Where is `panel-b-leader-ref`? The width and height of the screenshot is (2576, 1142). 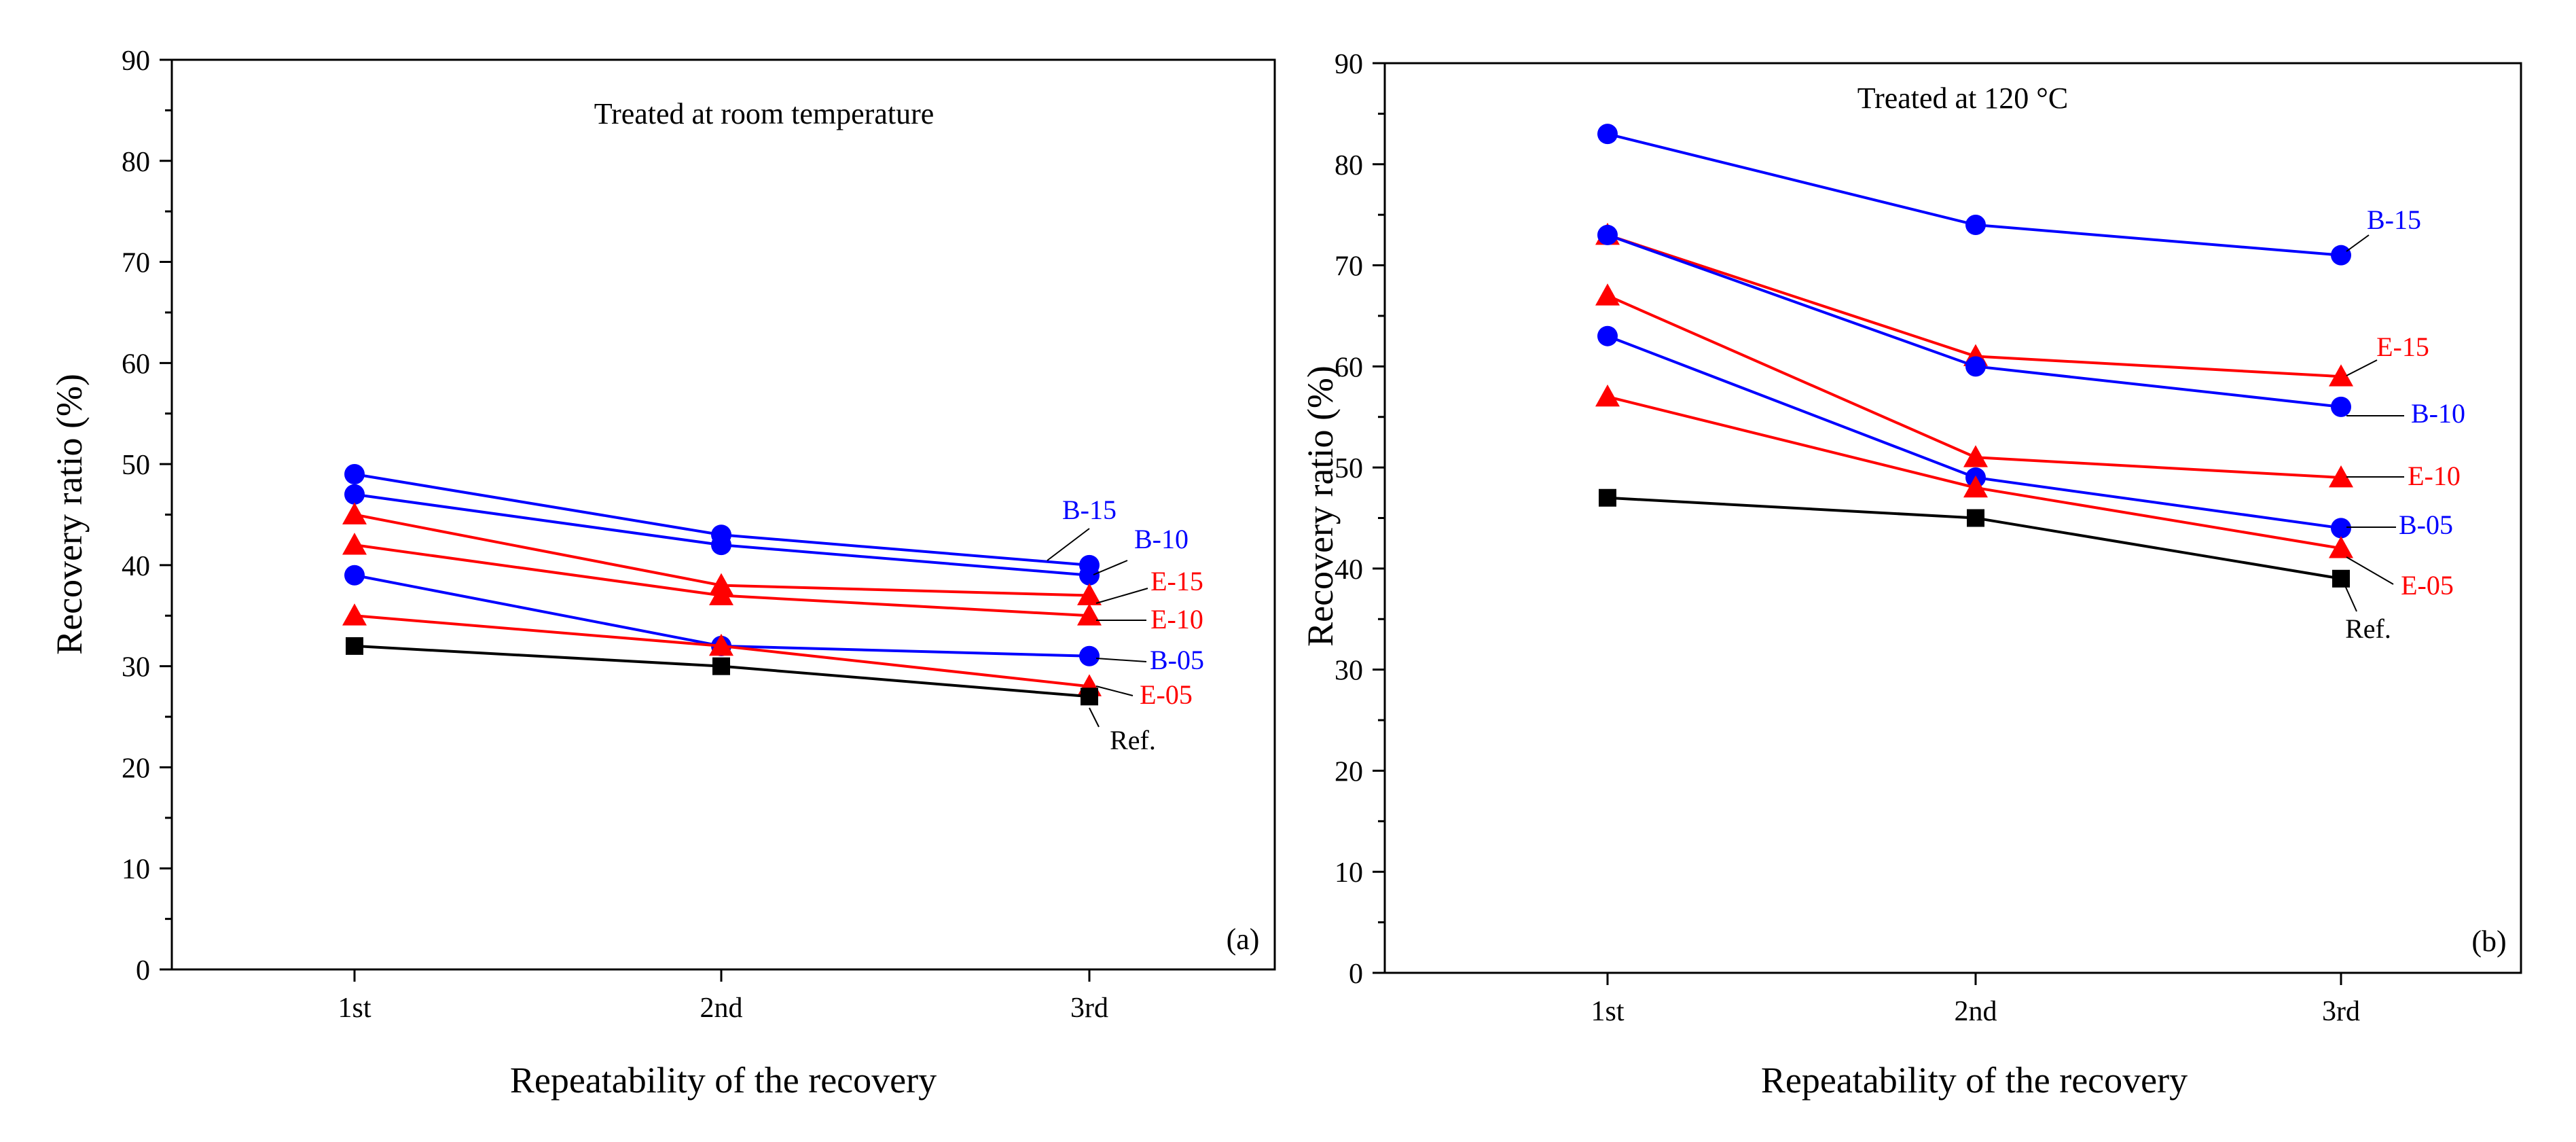
panel-b-leader-ref is located at coordinates (2350, 598).